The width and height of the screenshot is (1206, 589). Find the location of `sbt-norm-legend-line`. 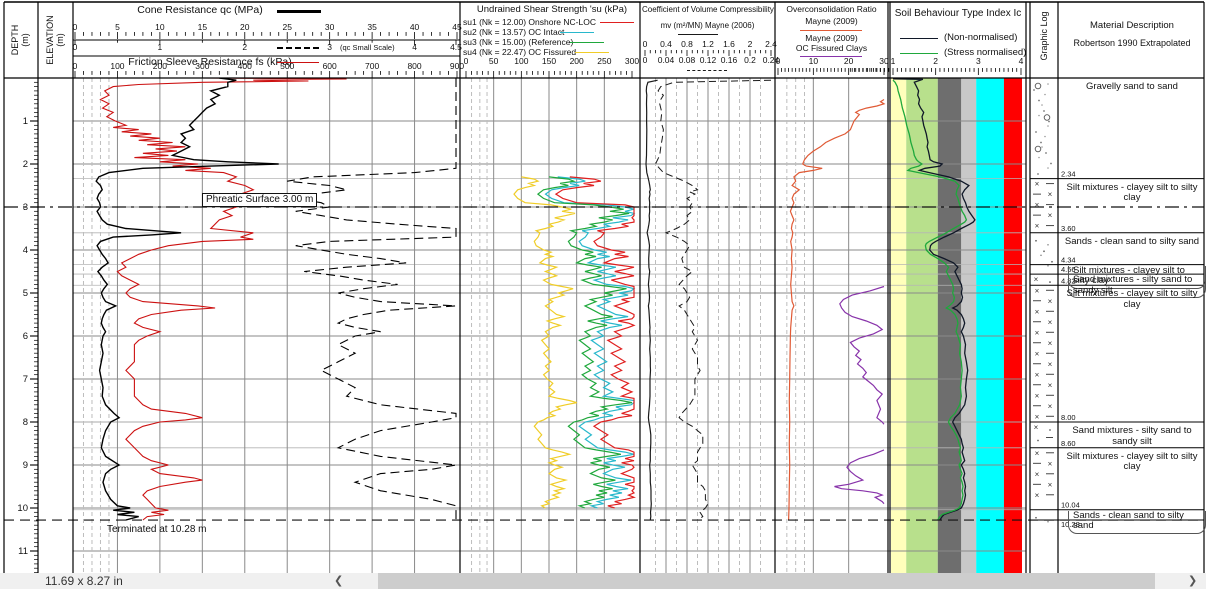

sbt-norm-legend-line is located at coordinates (919, 53).